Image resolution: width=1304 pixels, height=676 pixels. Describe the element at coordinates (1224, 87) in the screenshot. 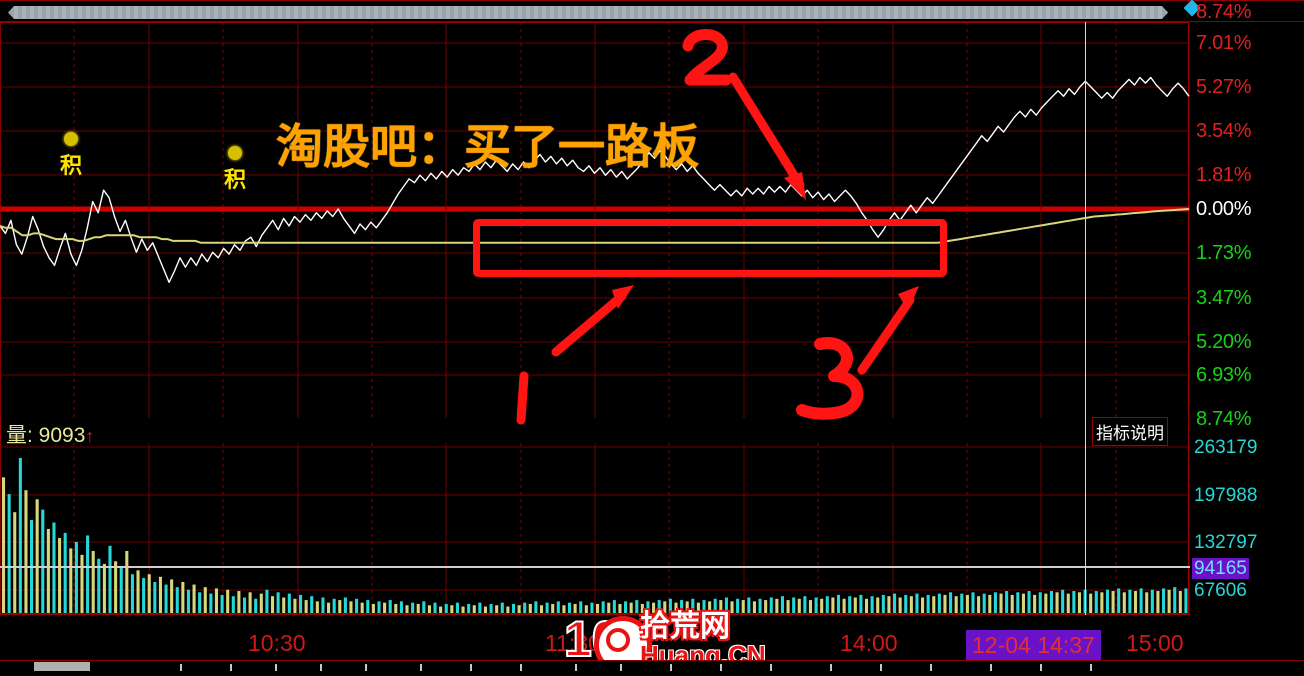

I see `price-axis-label: 5.27%` at that location.